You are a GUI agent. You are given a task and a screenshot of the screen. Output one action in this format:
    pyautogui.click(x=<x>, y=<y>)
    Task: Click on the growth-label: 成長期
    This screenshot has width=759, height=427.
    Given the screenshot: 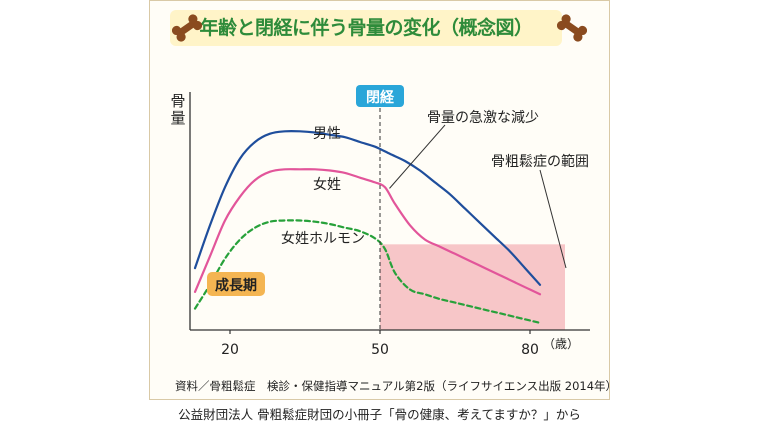 What is the action you would take?
    pyautogui.click(x=236, y=285)
    